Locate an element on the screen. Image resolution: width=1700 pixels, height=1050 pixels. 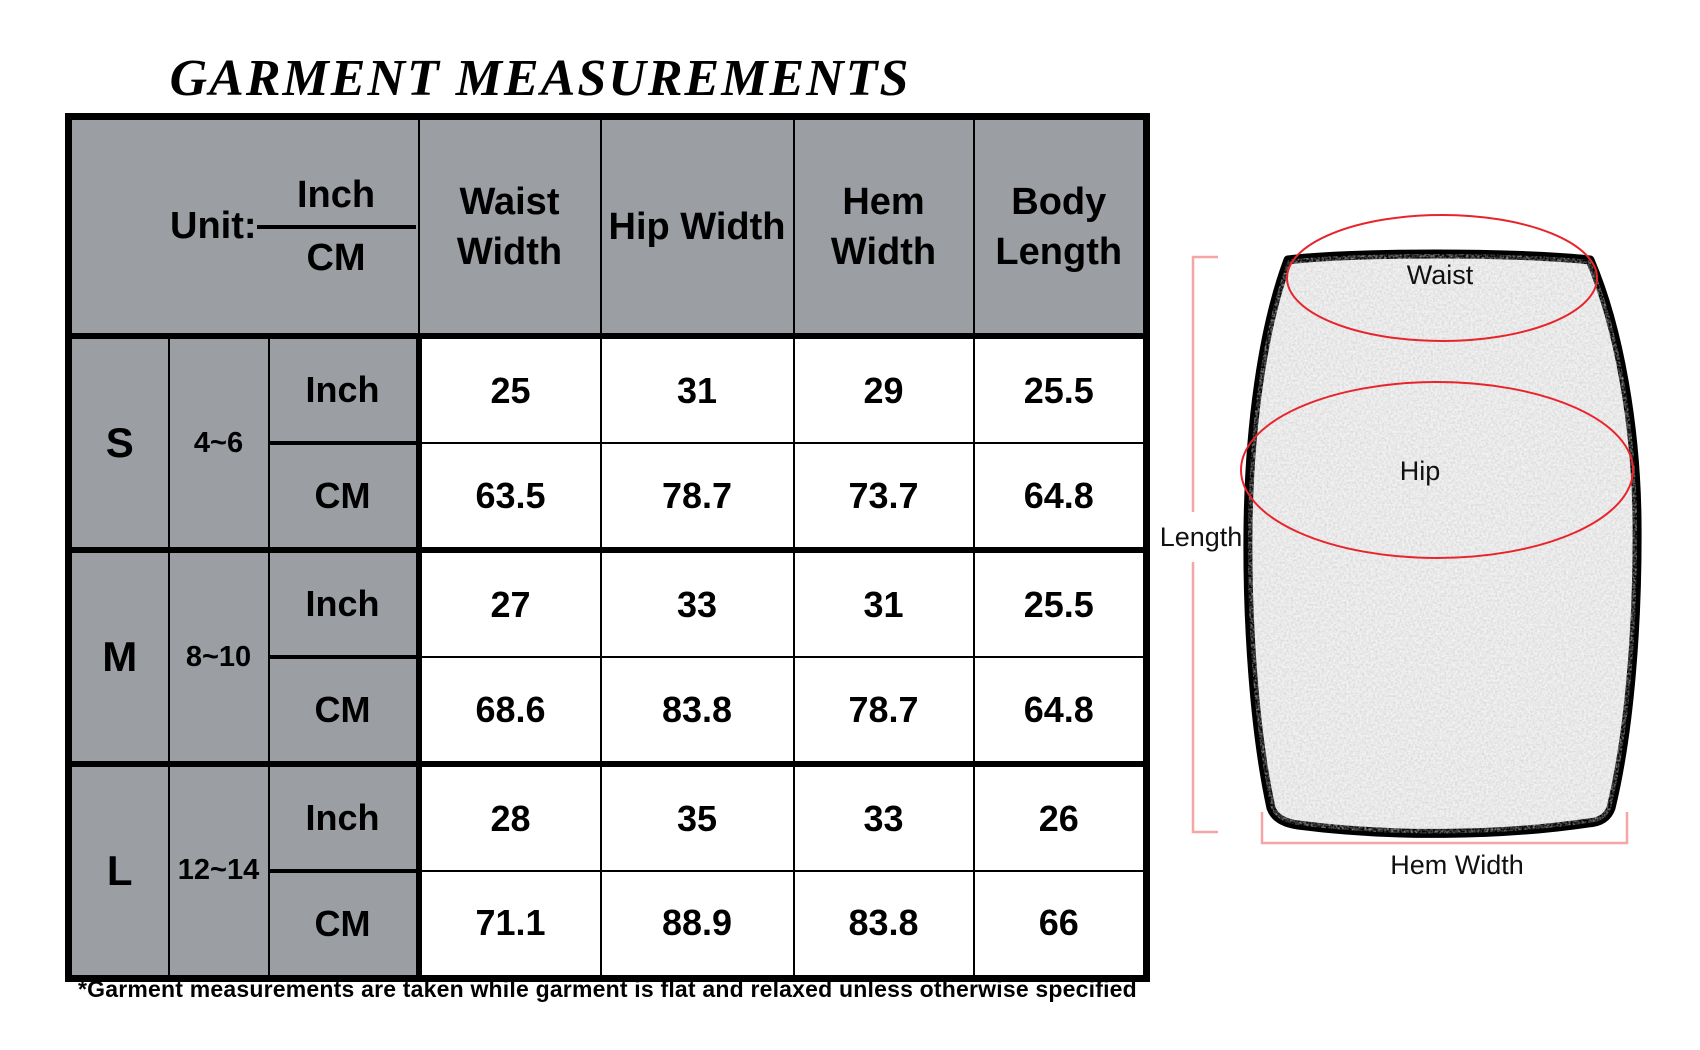
unit-option-cm: CM is located at coordinates (336, 257).